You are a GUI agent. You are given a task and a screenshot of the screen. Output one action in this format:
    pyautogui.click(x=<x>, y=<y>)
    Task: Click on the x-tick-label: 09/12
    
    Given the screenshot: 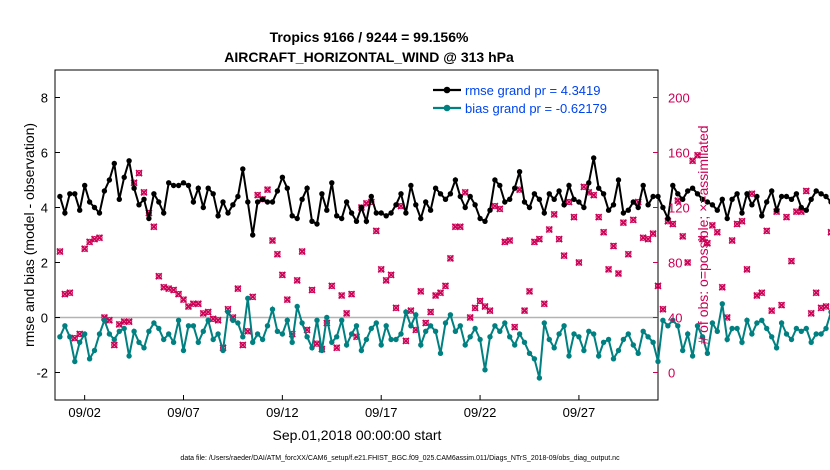 What is the action you would take?
    pyautogui.click(x=282, y=412)
    